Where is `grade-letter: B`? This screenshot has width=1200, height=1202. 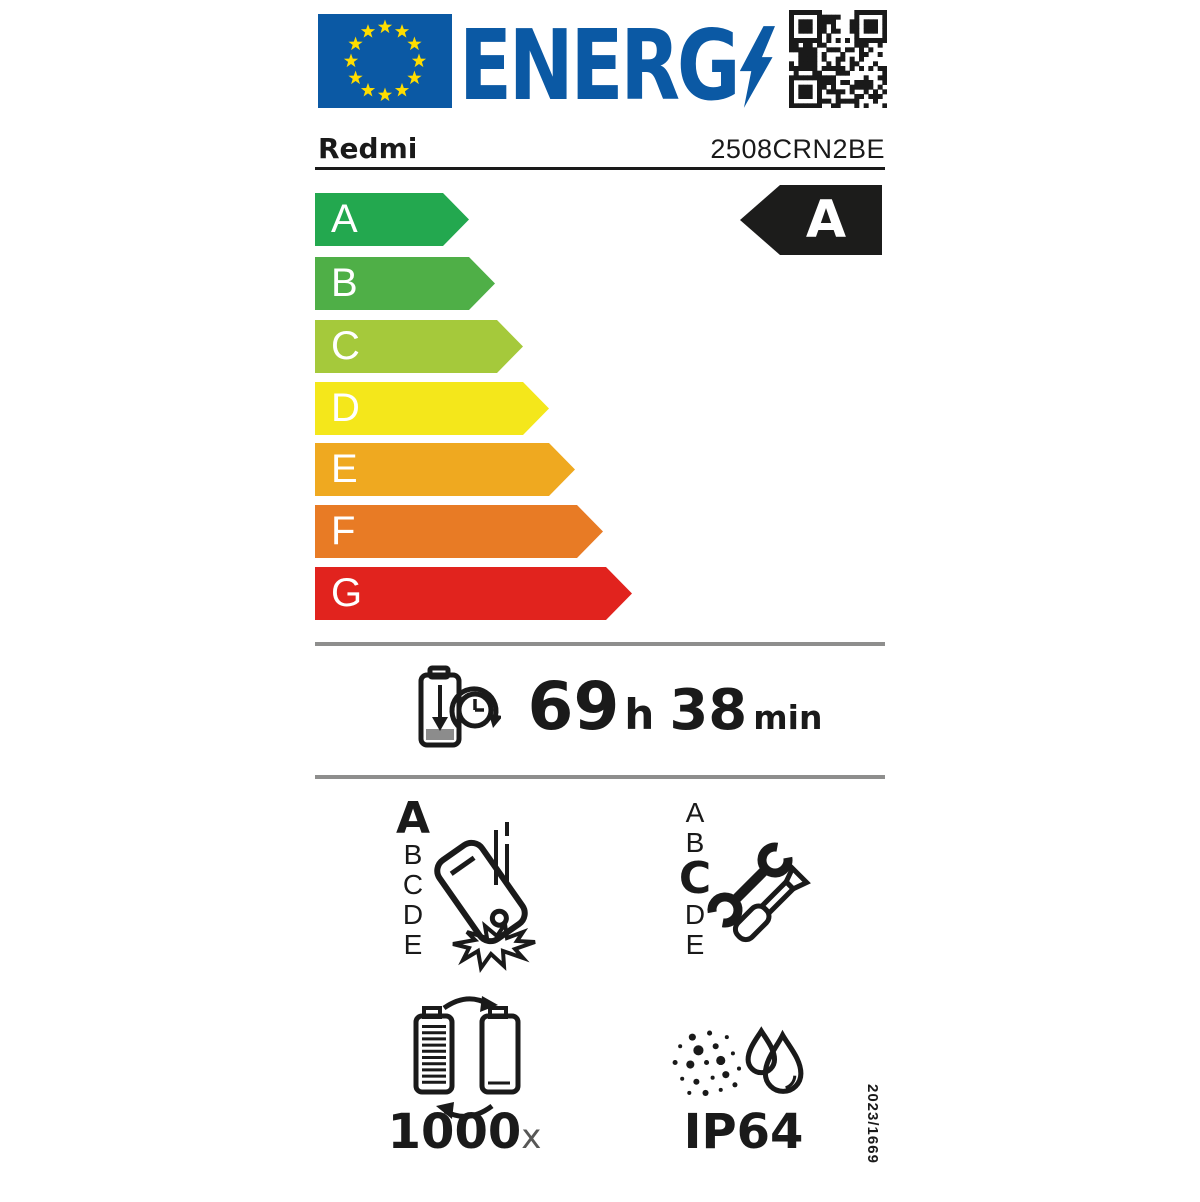
grade-letter: B is located at coordinates (344, 283).